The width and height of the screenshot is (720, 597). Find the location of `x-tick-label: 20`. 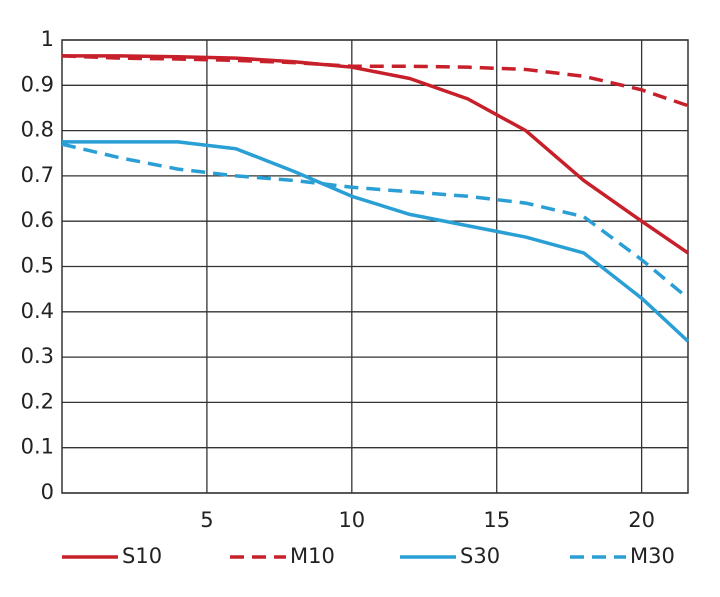

x-tick-label: 20 is located at coordinates (641, 520).